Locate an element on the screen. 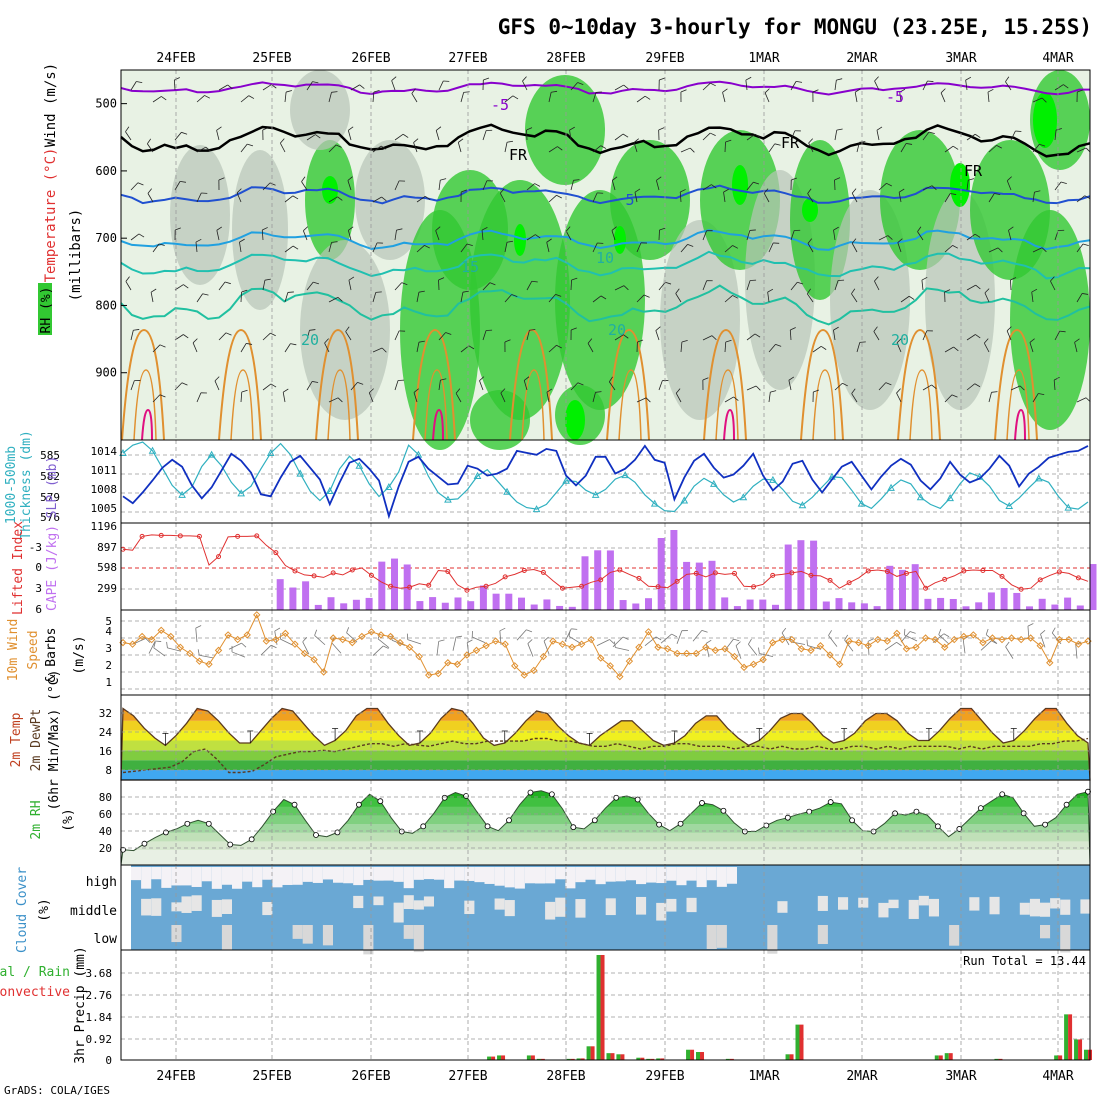 Image resolution: width=1100 pixels, height=1100 pixels. date-label-top: 2MAR is located at coordinates (861, 58).